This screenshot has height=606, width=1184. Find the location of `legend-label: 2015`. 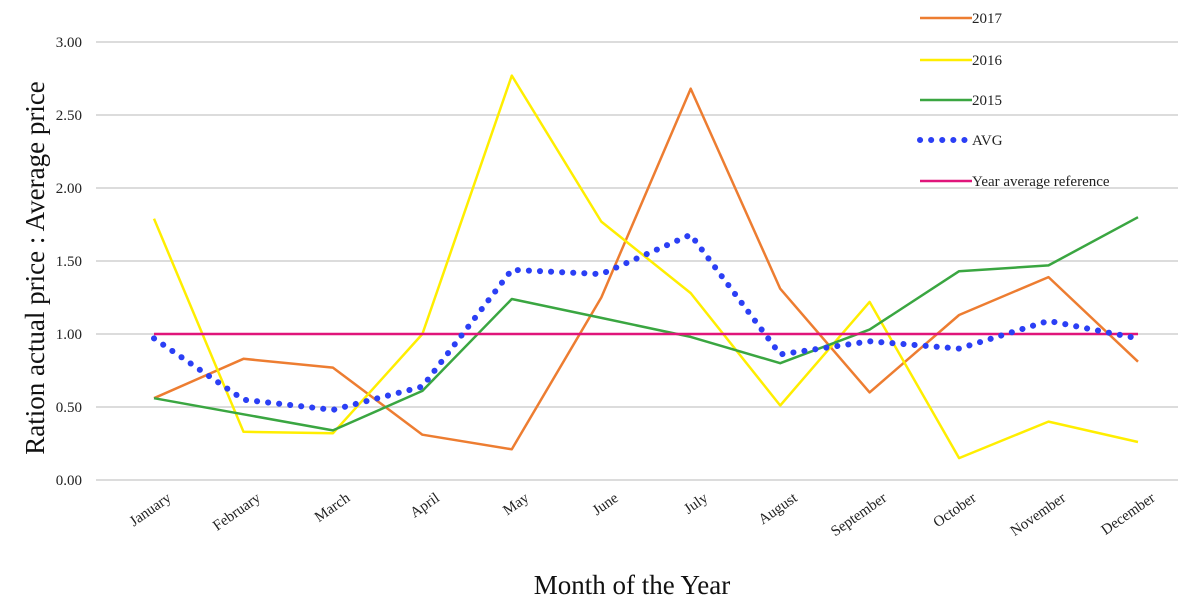

legend-label: 2015 is located at coordinates (987, 101).